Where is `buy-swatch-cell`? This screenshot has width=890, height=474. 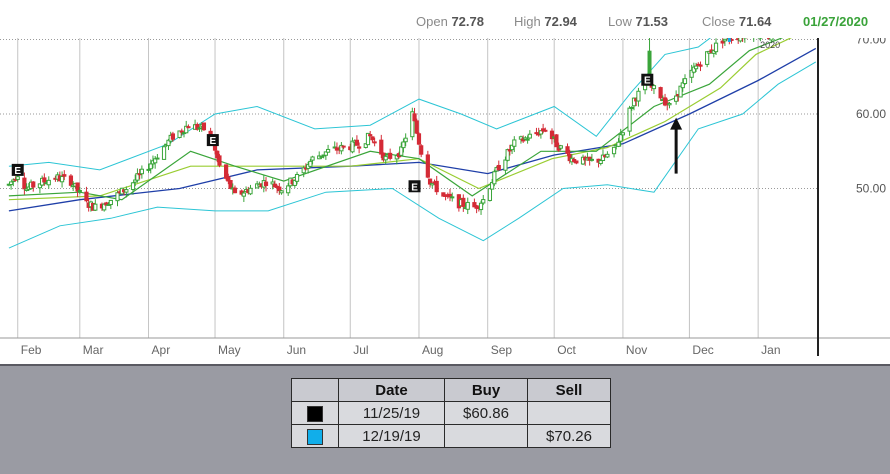 buy-swatch-cell is located at coordinates (315, 413).